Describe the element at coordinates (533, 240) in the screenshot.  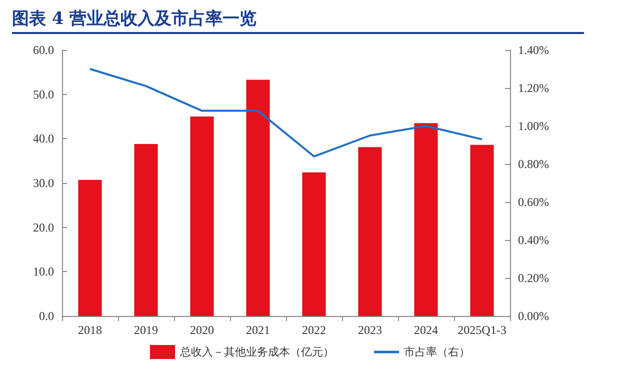
I see `y2-tick-label: 0.40%` at that location.